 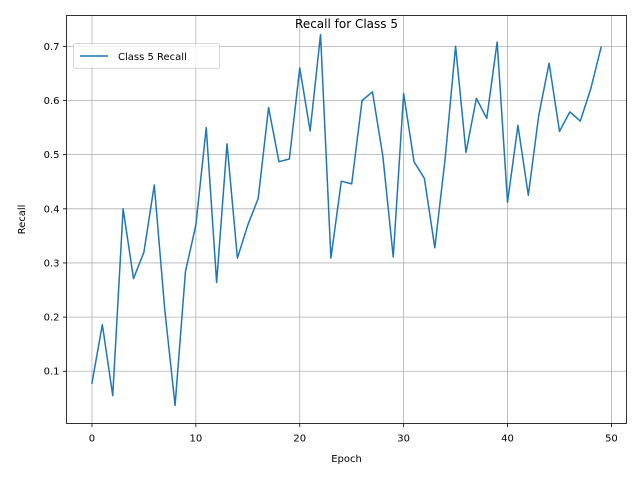 What do you see at coordinates (52, 47) in the screenshot?
I see `y-tick-label: 0.7` at bounding box center [52, 47].